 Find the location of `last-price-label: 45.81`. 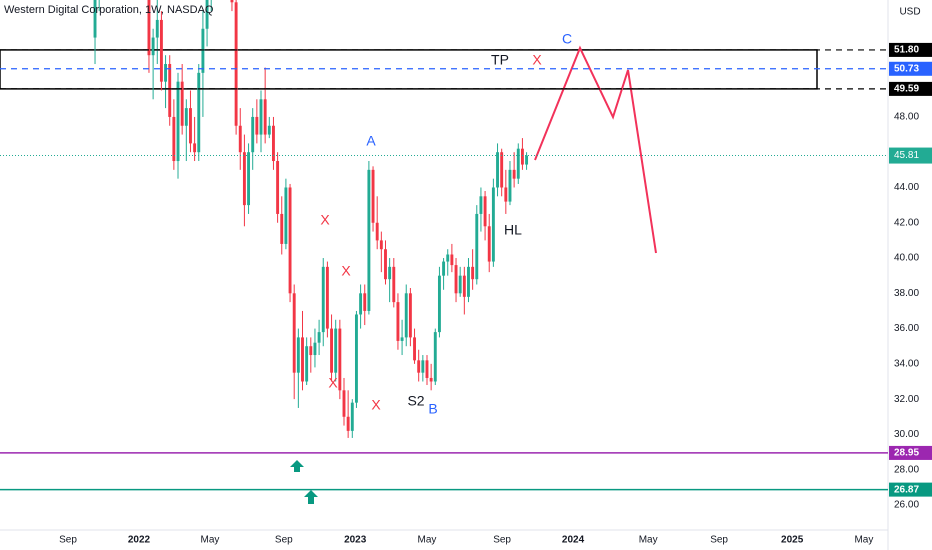

last-price-label: 45.81 is located at coordinates (906, 155).